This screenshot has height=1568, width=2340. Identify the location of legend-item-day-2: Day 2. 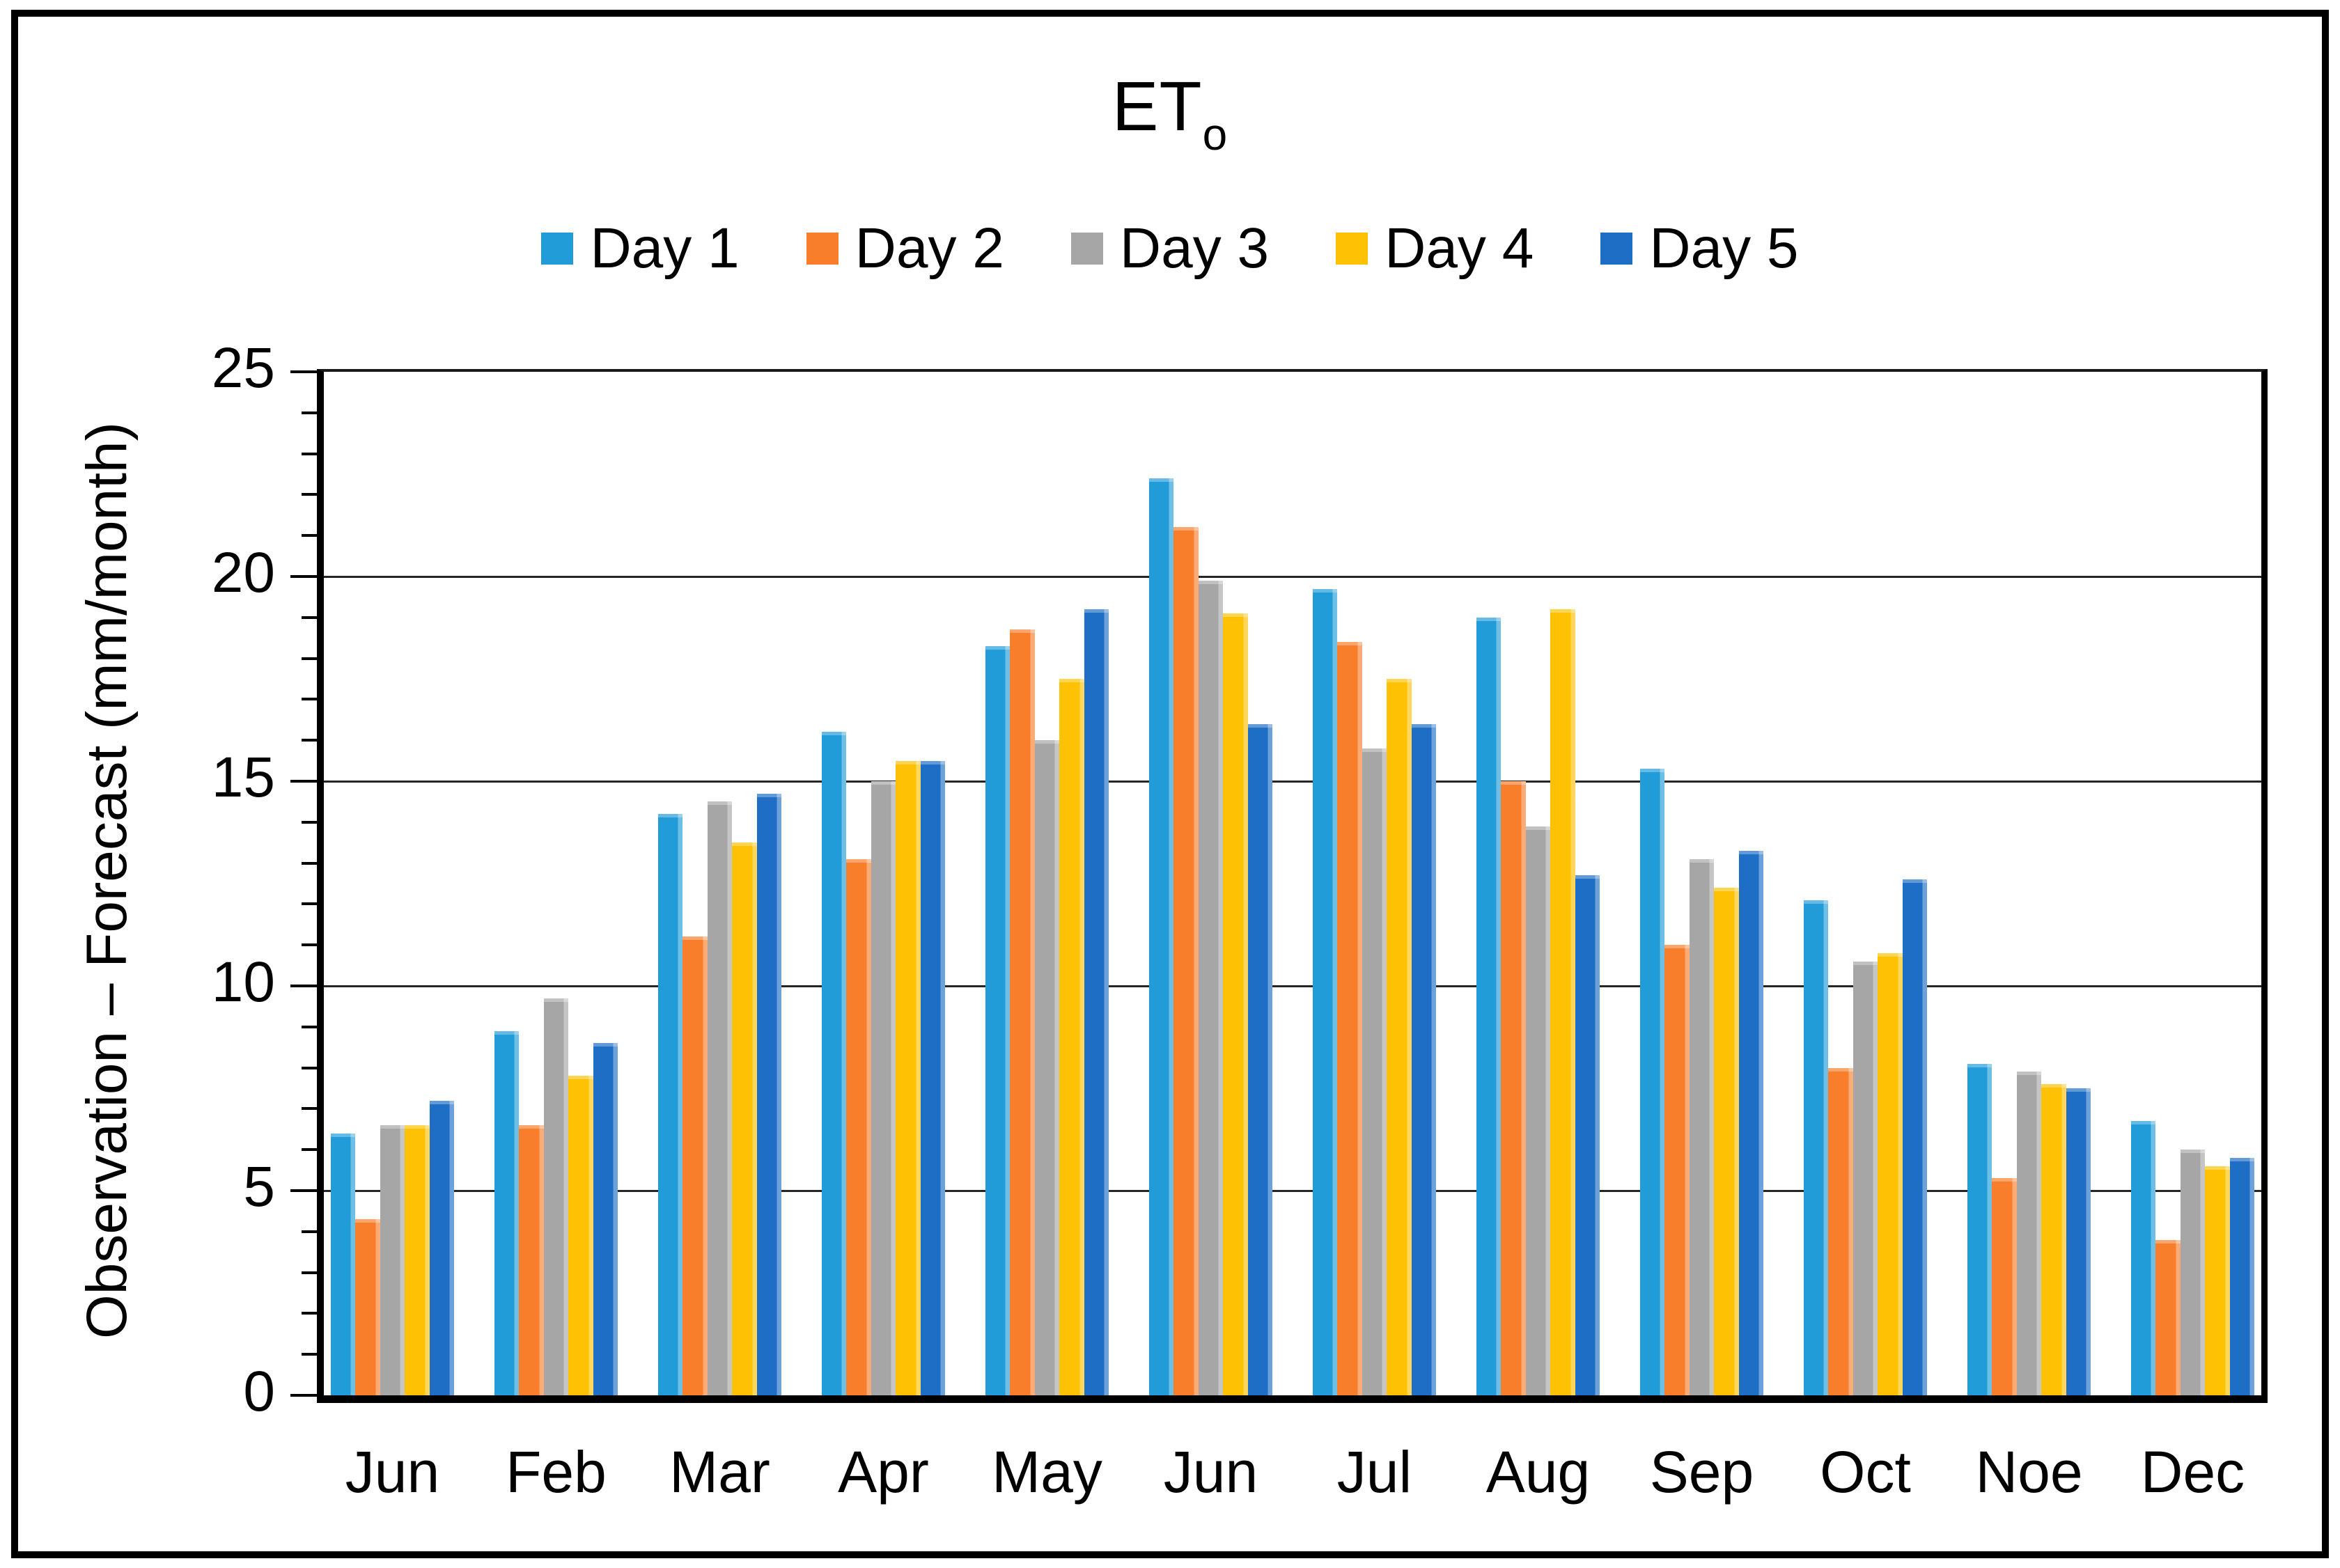
(905, 248).